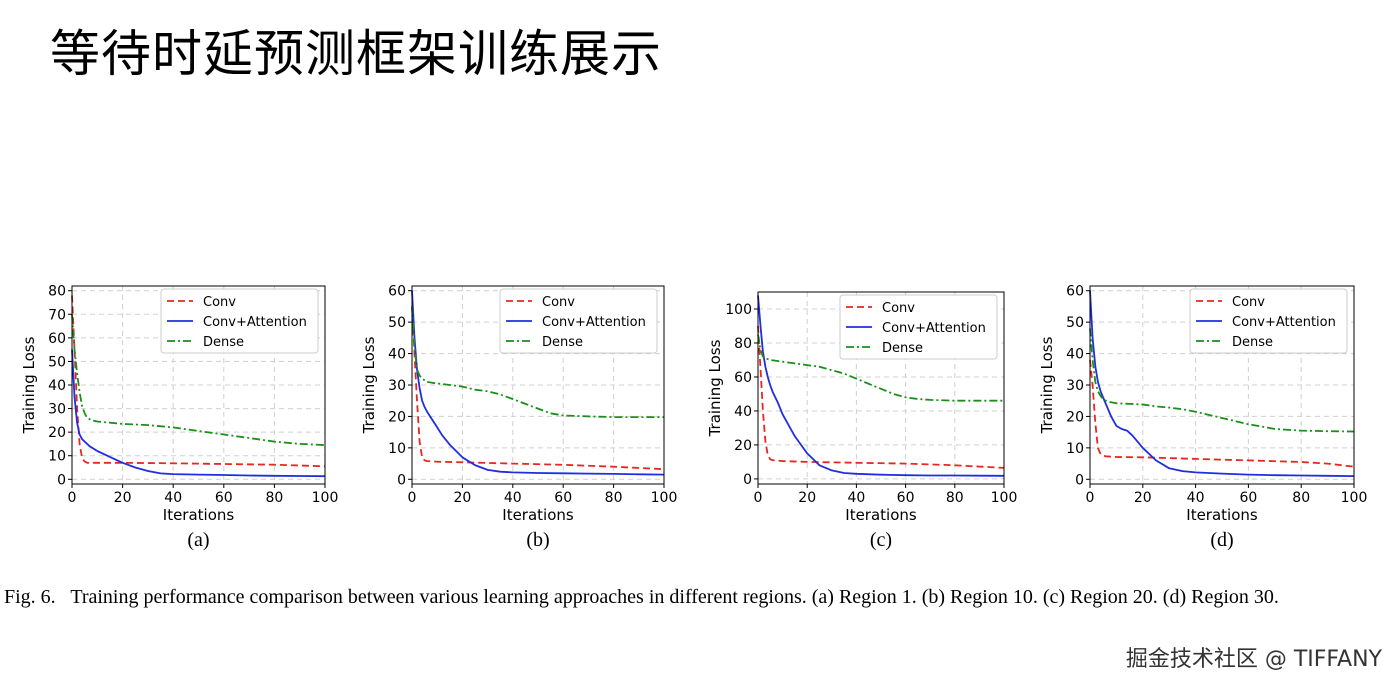  What do you see at coordinates (1253, 659) in the screenshot?
I see `watermark: 掘金技术社区 @ TIFFANY` at bounding box center [1253, 659].